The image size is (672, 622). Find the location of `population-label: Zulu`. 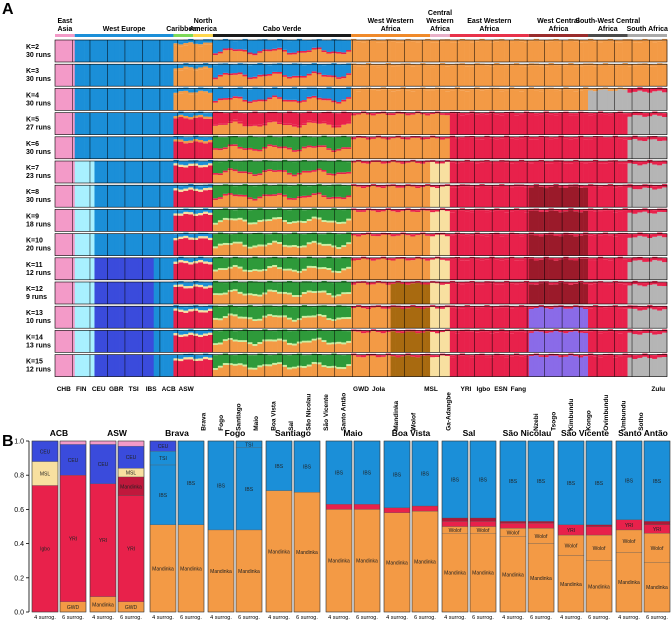

population-label: Zulu is located at coordinates (658, 389).